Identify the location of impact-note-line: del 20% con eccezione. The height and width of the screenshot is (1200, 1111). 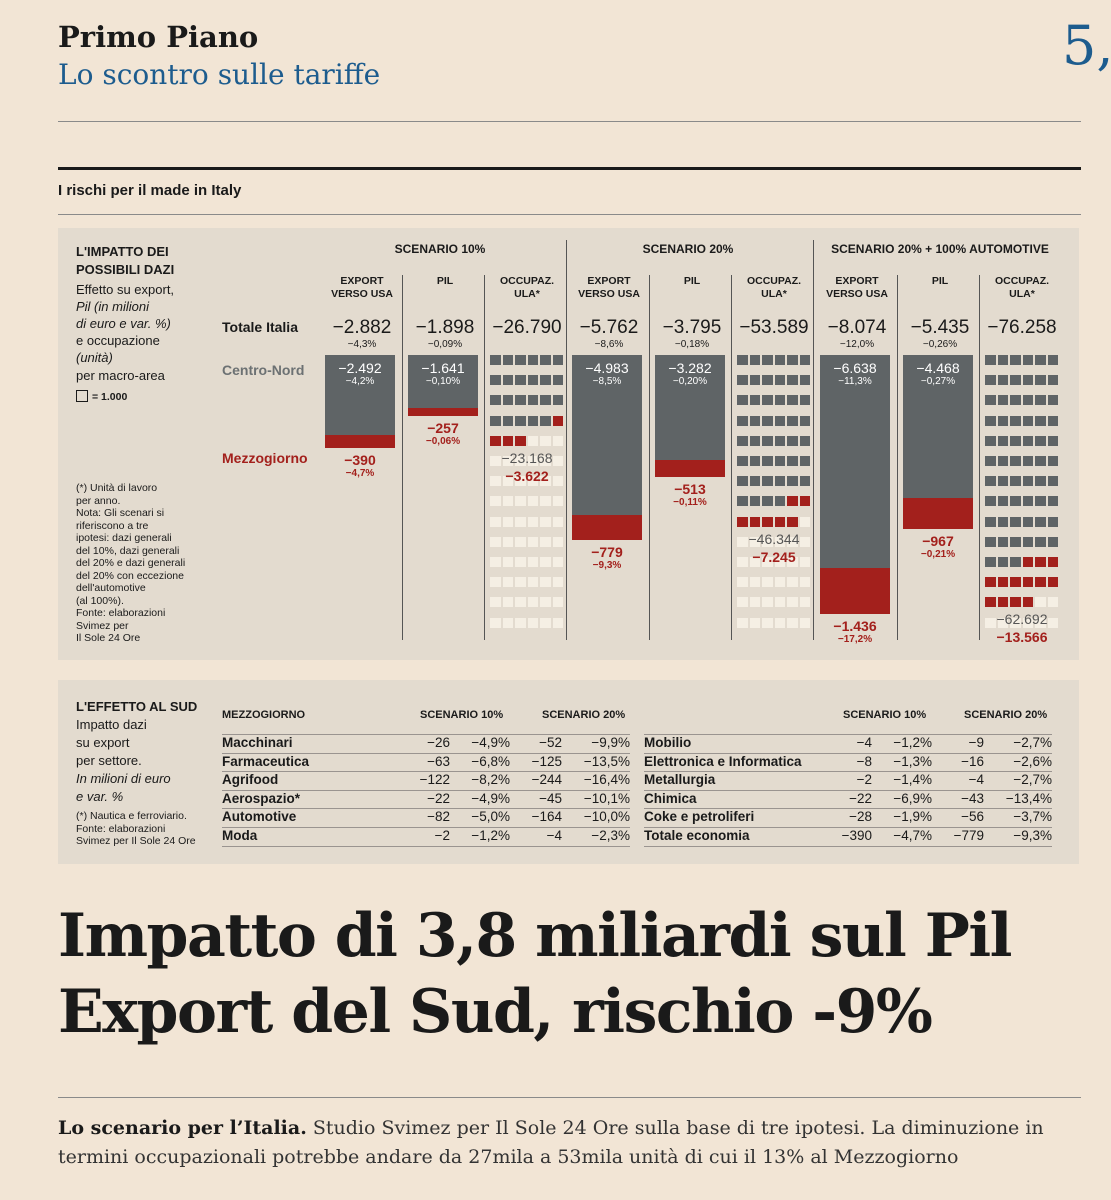
(130, 575).